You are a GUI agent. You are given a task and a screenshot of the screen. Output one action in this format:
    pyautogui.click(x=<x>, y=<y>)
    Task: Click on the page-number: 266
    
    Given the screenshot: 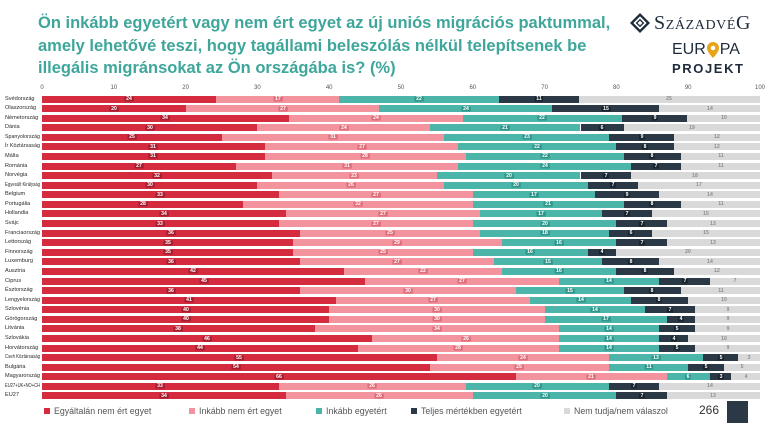 What is the action you would take?
    pyautogui.click(x=709, y=410)
    